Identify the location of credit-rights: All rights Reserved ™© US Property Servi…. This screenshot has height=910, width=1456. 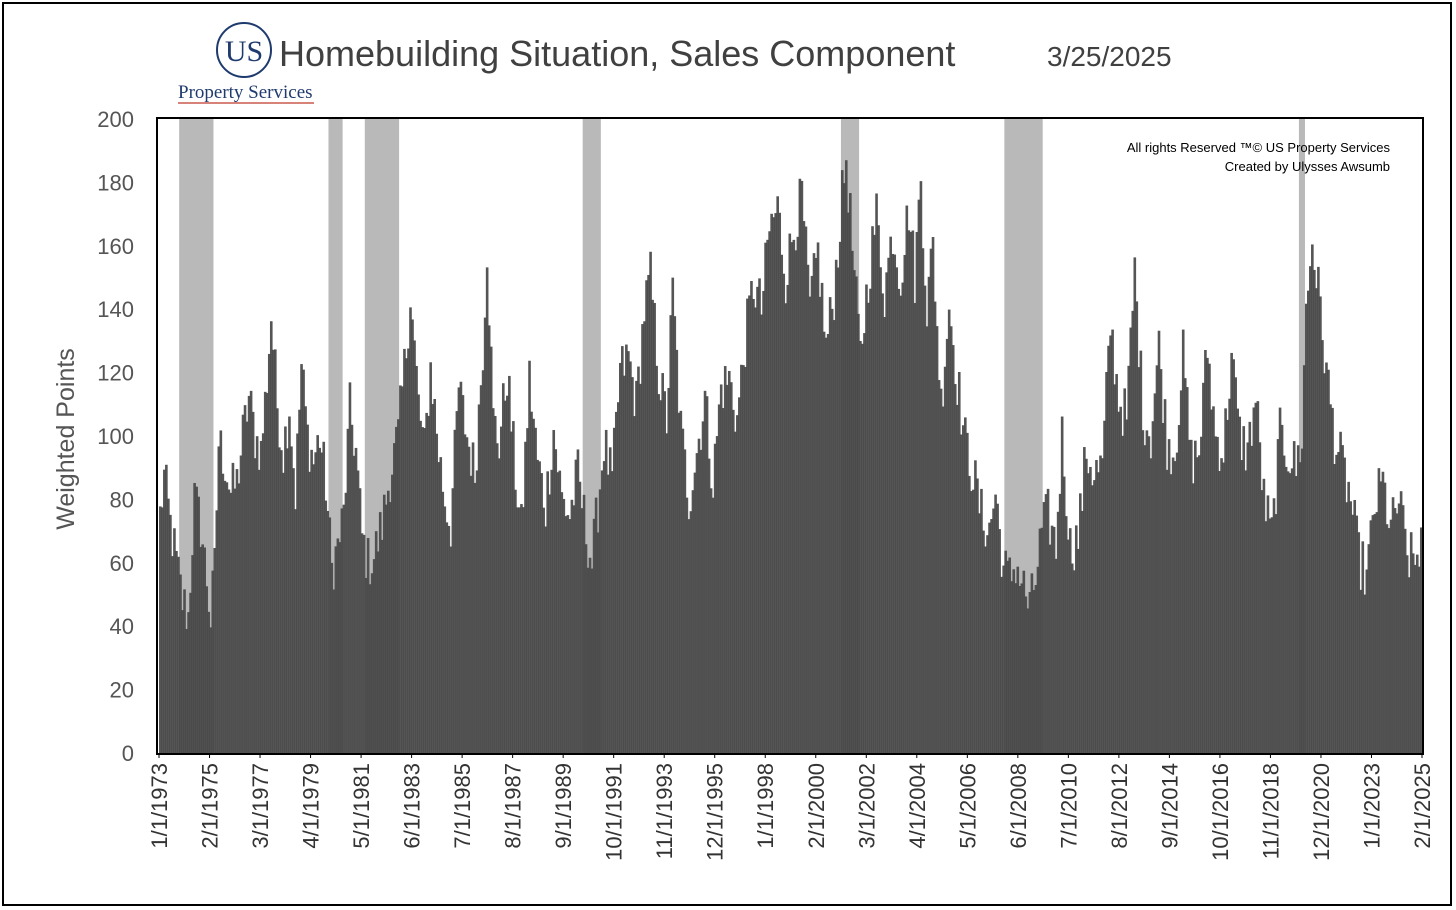
(1259, 147).